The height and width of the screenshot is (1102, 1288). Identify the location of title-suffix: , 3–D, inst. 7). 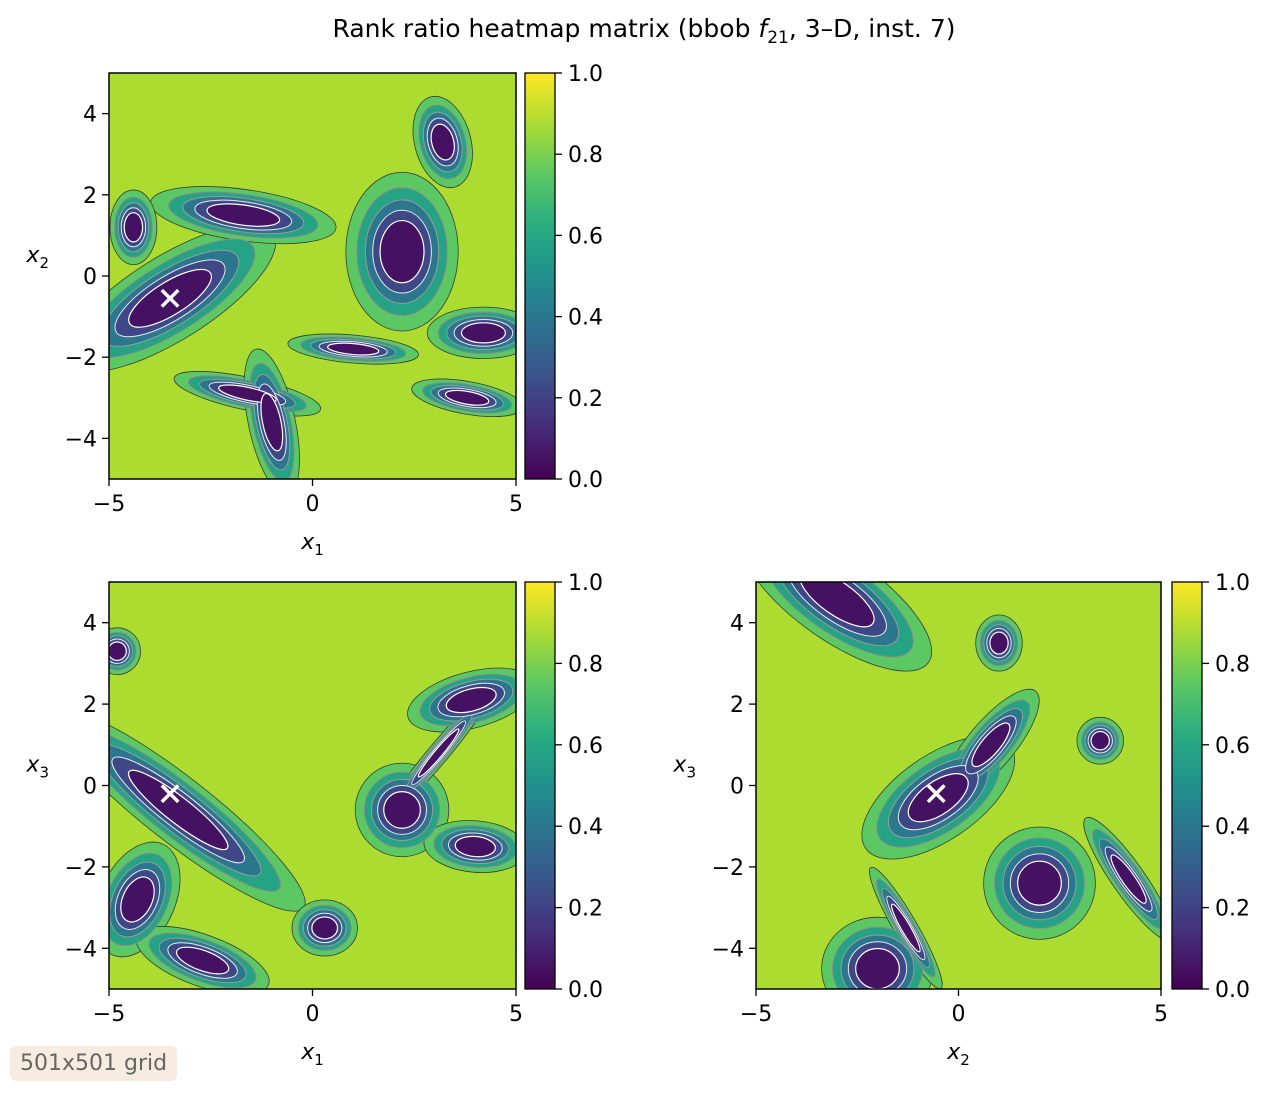
(872, 28).